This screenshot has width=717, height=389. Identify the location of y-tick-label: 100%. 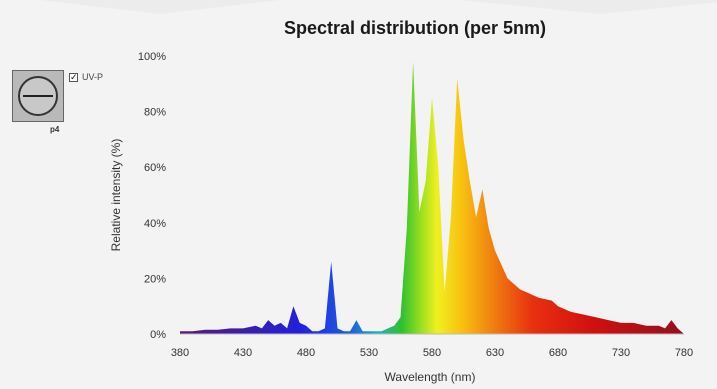
(152, 57).